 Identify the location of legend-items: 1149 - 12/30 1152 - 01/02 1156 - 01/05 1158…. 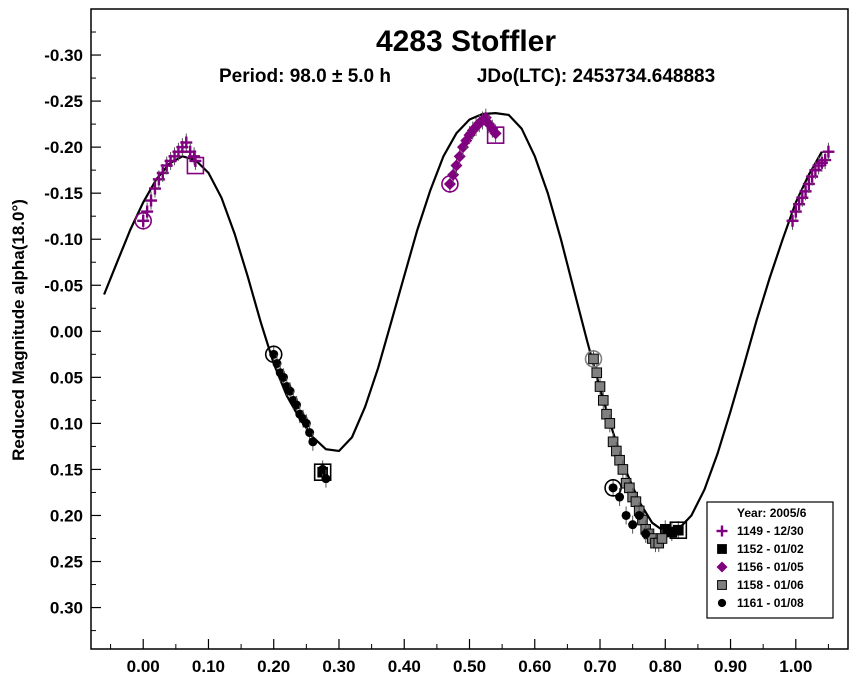
(760, 567).